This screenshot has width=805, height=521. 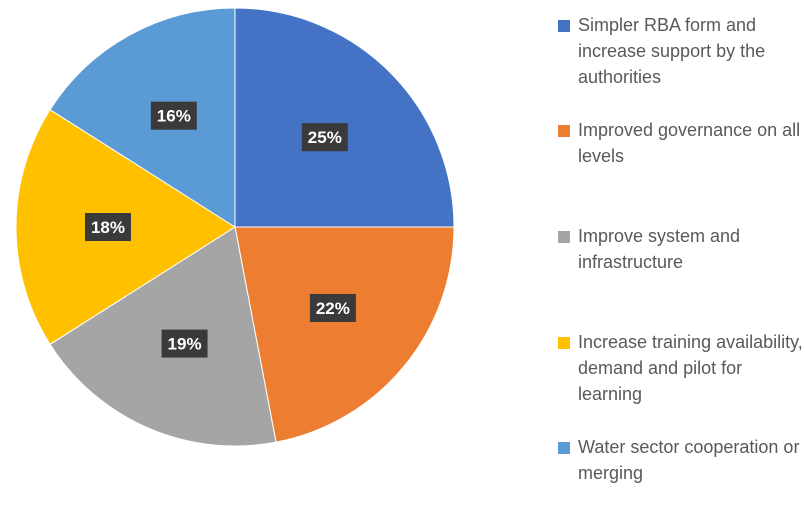 I want to click on data-label-text: 25%, so click(x=325, y=137).